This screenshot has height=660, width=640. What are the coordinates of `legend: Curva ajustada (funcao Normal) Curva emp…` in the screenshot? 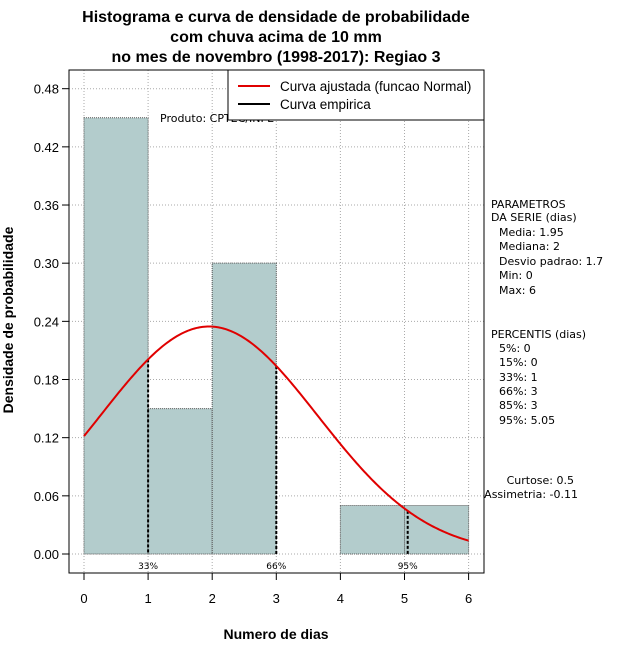 It's located at (356, 95).